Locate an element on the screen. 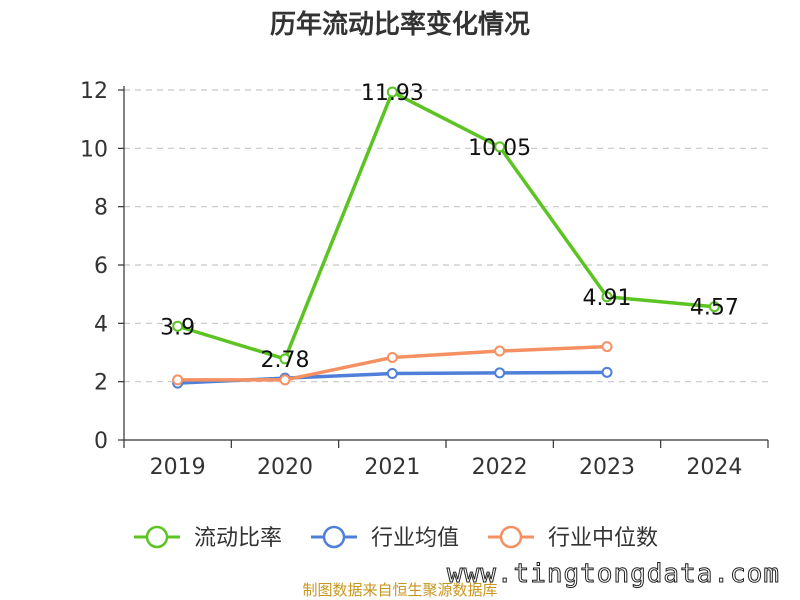  y-tick-label: 12 is located at coordinates (94, 91).